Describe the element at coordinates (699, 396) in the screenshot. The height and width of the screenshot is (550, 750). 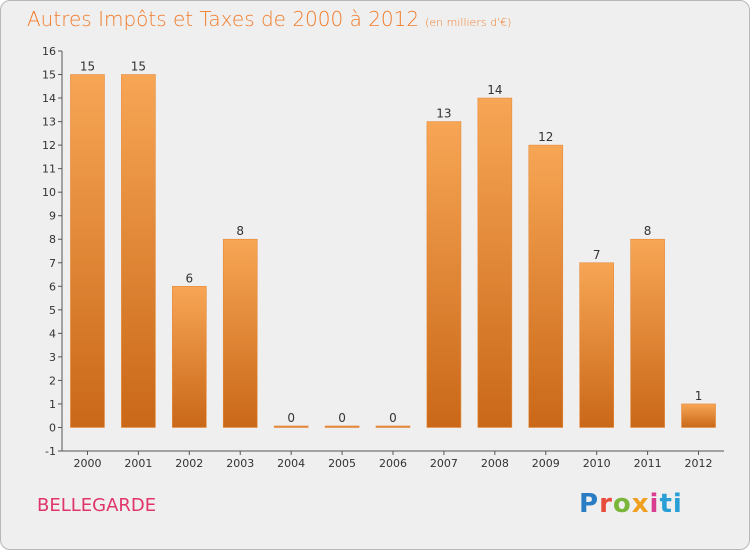
I see `data-label: 1` at that location.